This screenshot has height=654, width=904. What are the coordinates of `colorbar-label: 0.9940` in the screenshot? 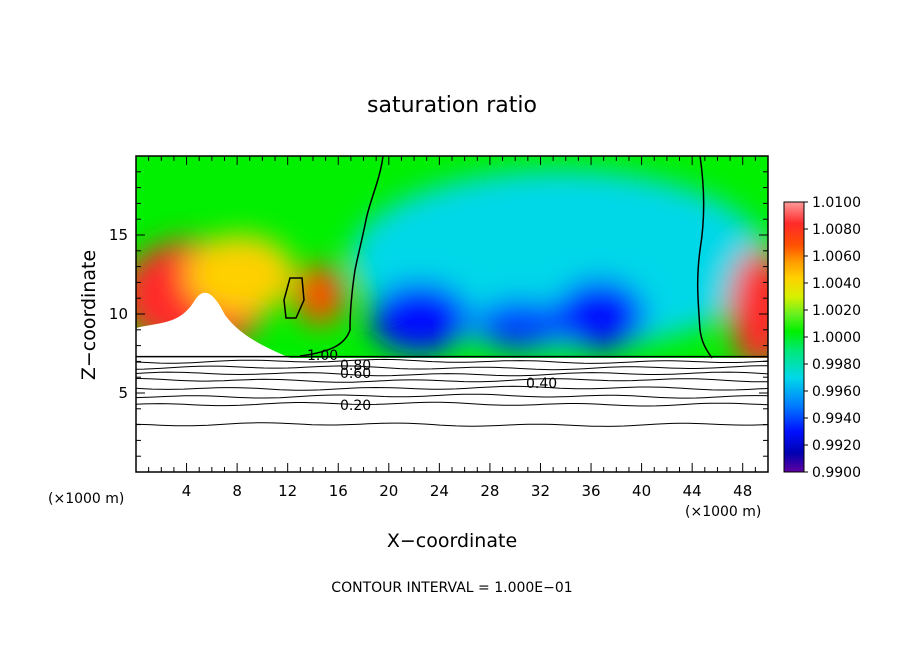 It's located at (836, 419).